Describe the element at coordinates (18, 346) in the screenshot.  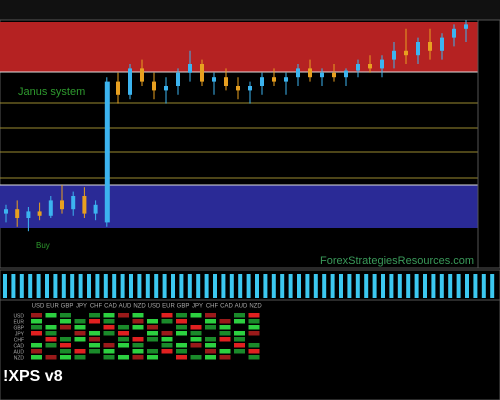
I see `row-label: CAD` at that location.